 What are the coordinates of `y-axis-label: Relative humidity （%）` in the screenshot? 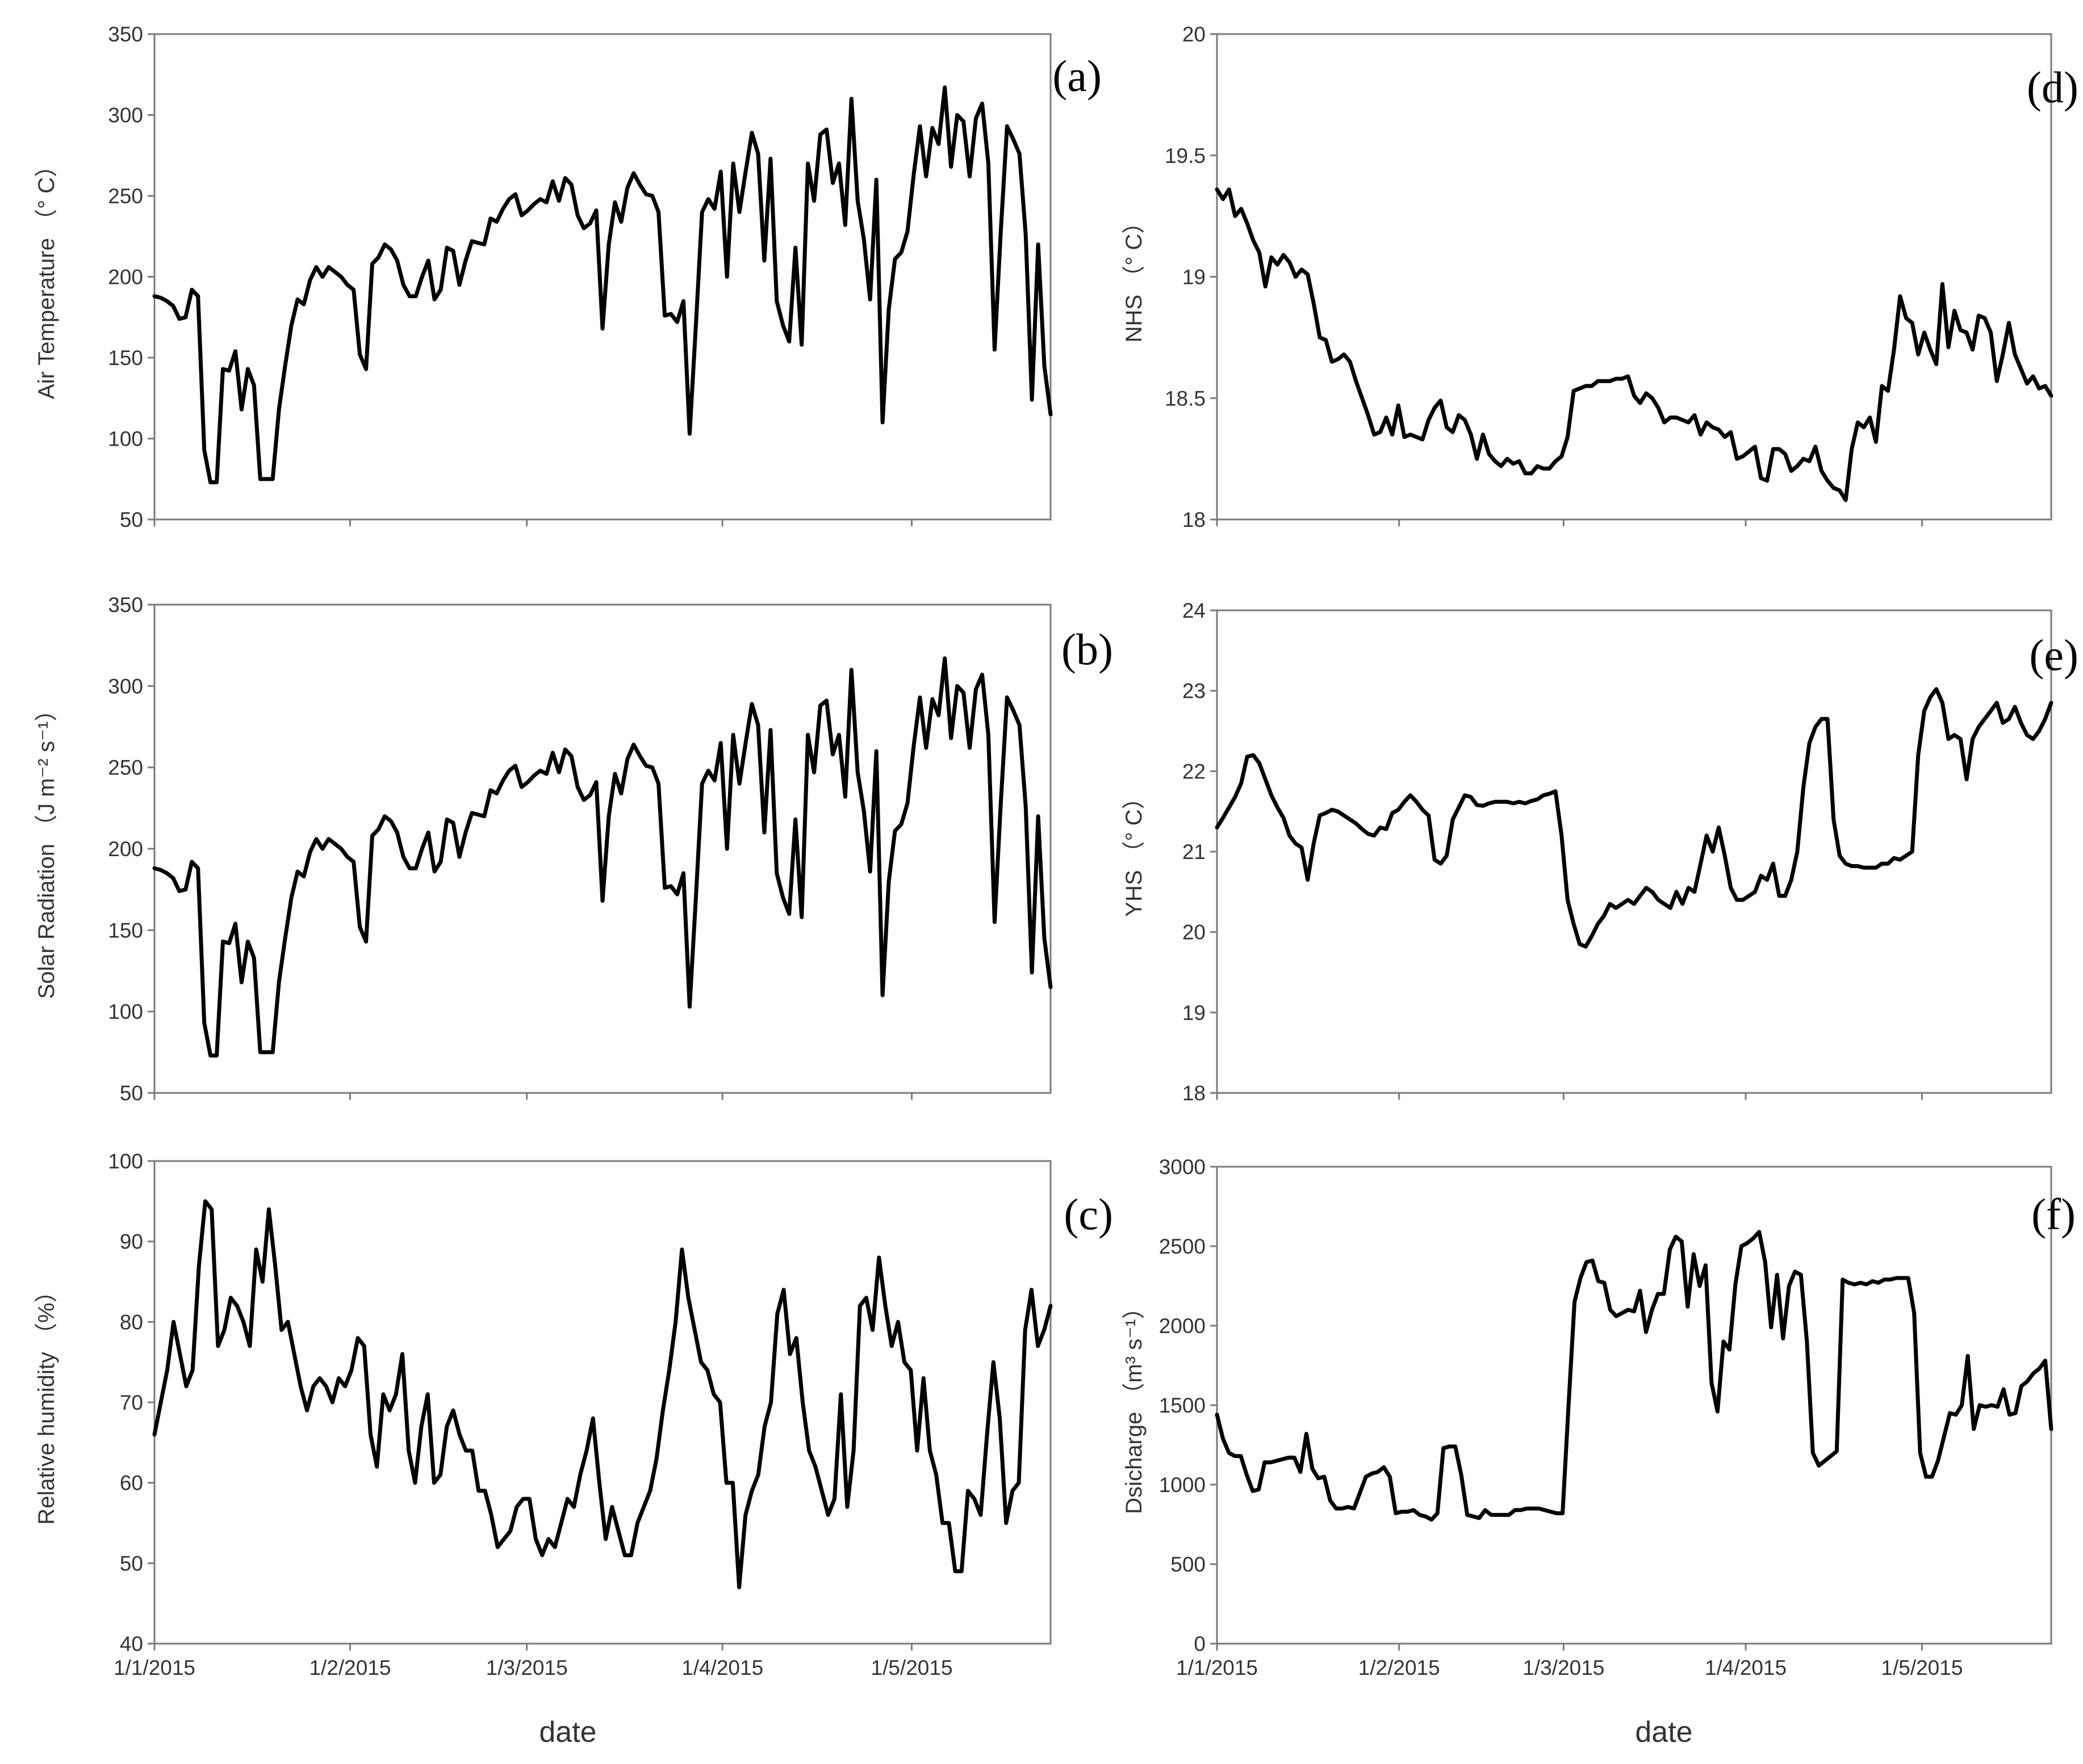 It's located at (47, 1402).